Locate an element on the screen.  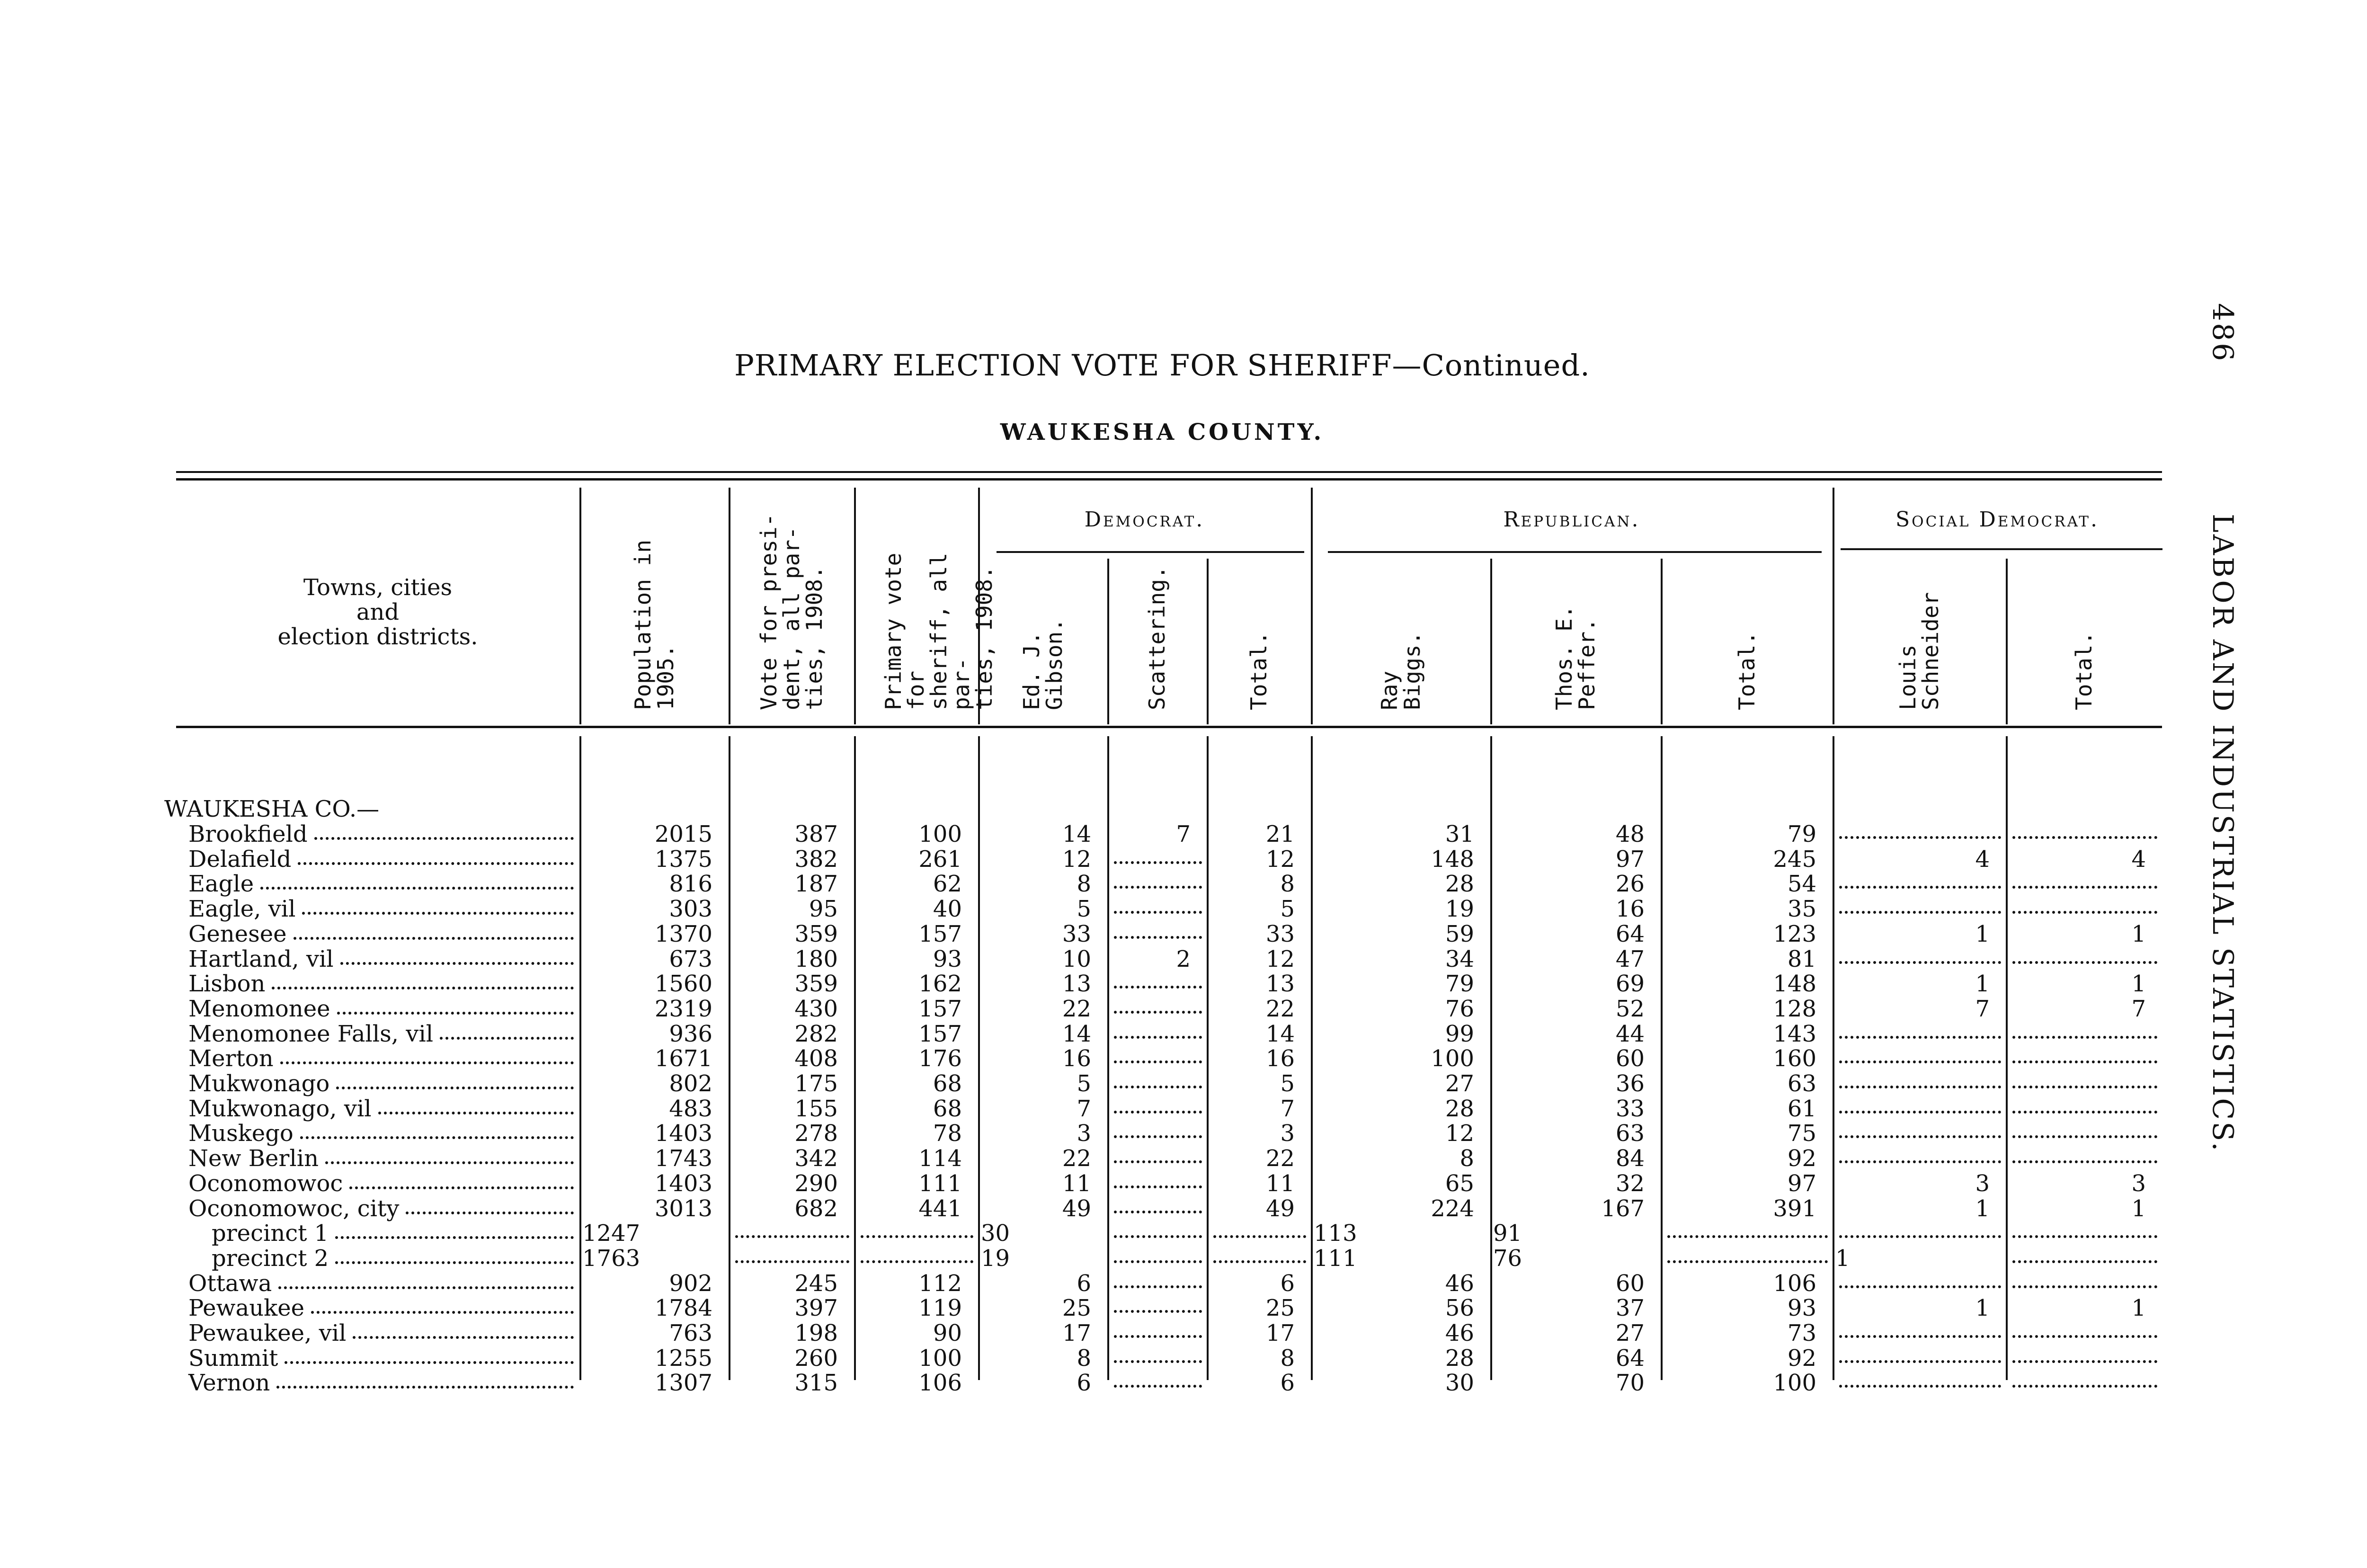
town-name: Mukwonago is located at coordinates (382, 1083).